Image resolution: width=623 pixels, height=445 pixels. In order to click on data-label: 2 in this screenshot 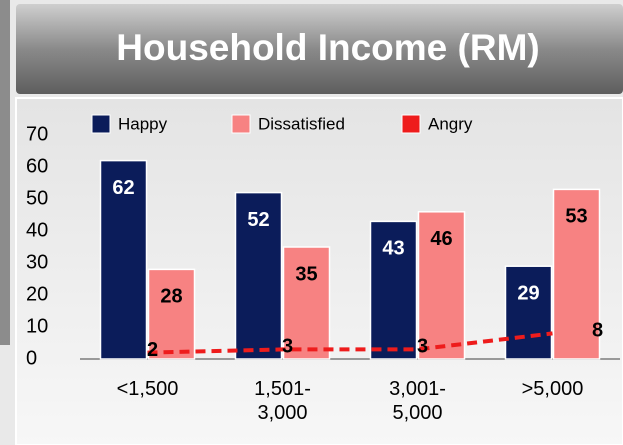, I will do `click(152, 350)`.